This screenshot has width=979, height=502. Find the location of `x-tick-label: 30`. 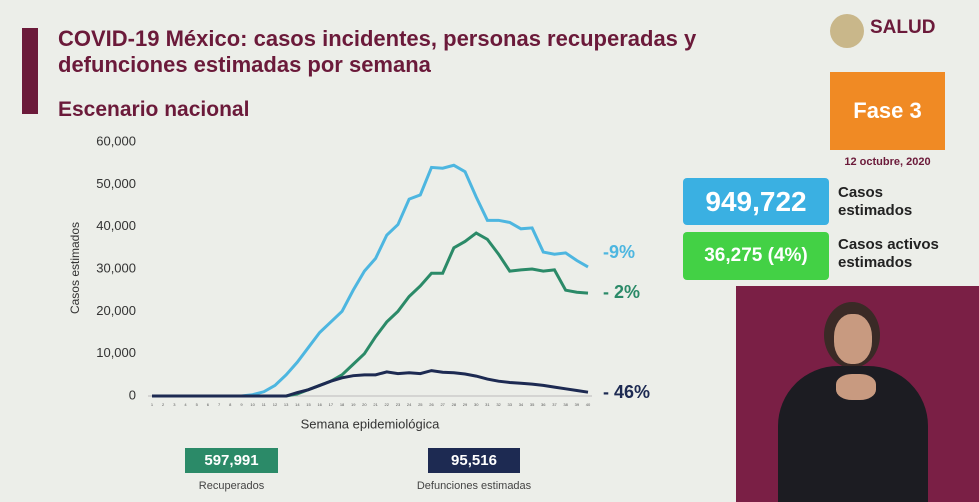

x-tick-label: 30 is located at coordinates (476, 404).